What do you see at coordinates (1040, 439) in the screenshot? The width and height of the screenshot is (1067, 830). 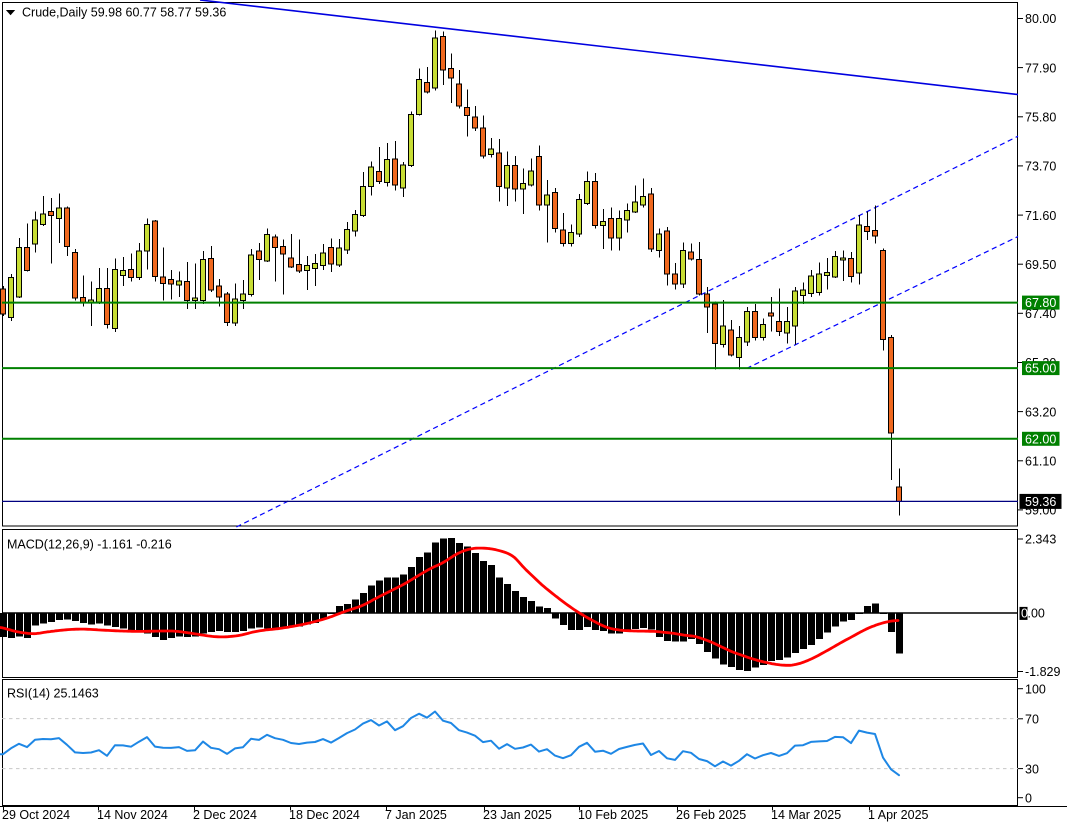 I see `svg-text: 62.00` at bounding box center [1040, 439].